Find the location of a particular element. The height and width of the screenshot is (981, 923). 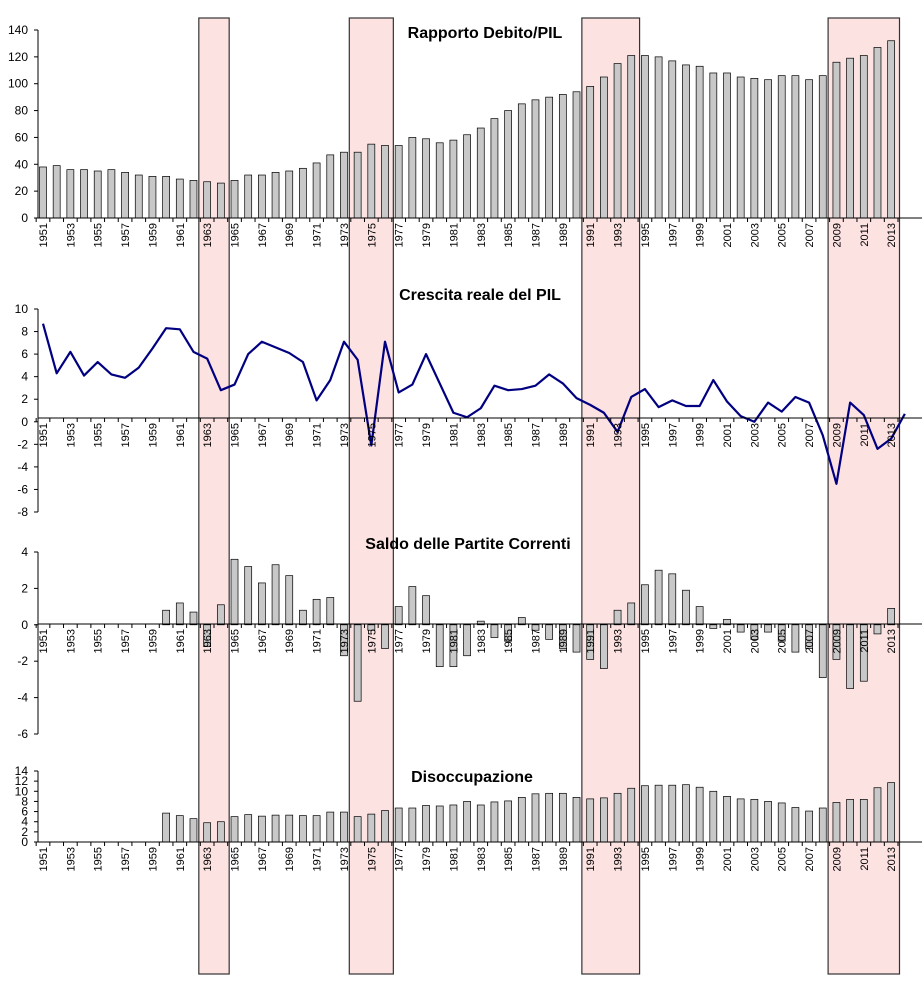

x-tick-label: 2013 is located at coordinates (892, 859).